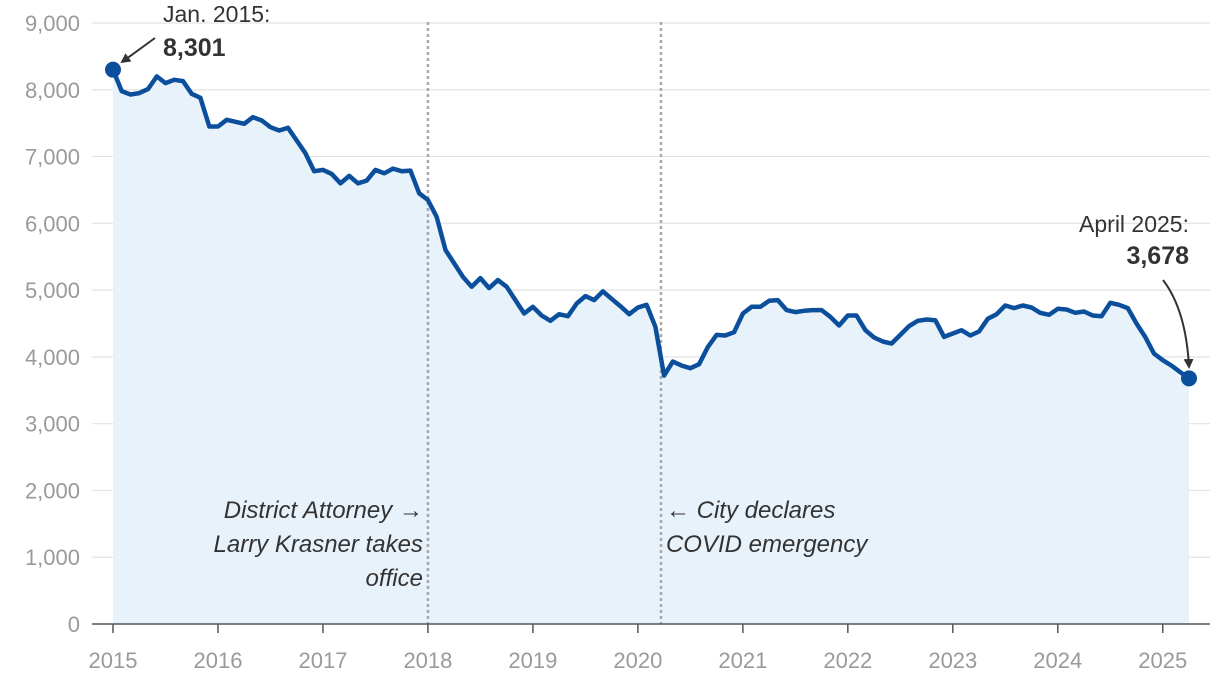 The height and width of the screenshot is (684, 1220). I want to click on x-tick-label: 2020, so click(637, 660).